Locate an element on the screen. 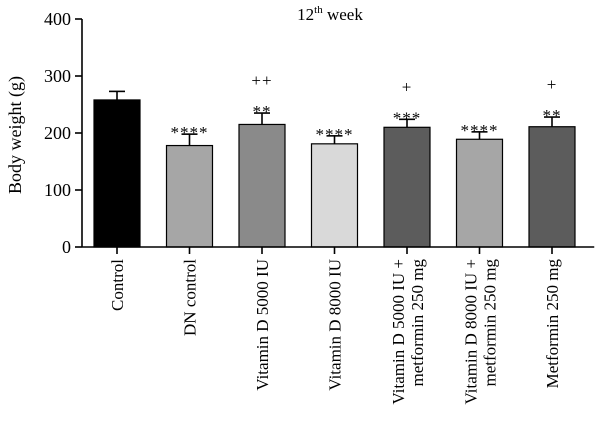 The height and width of the screenshot is (447, 600). category-label: DN control is located at coordinates (190, 297).